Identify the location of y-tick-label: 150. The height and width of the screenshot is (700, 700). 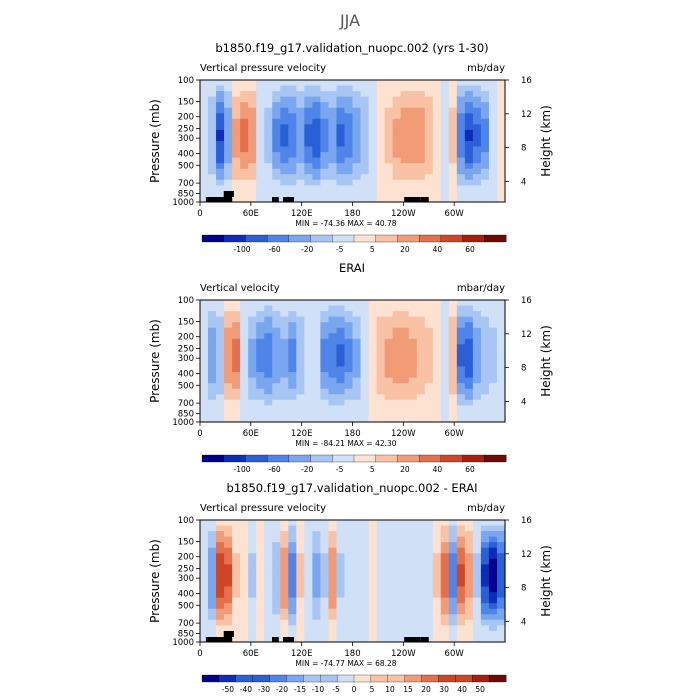
(186, 102).